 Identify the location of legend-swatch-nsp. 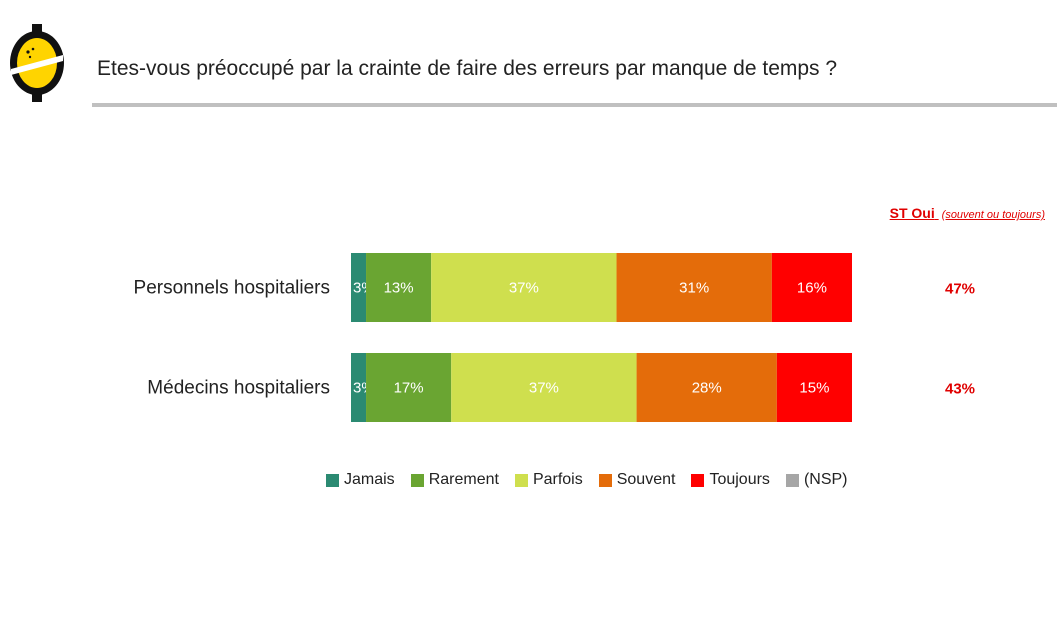
(792, 480).